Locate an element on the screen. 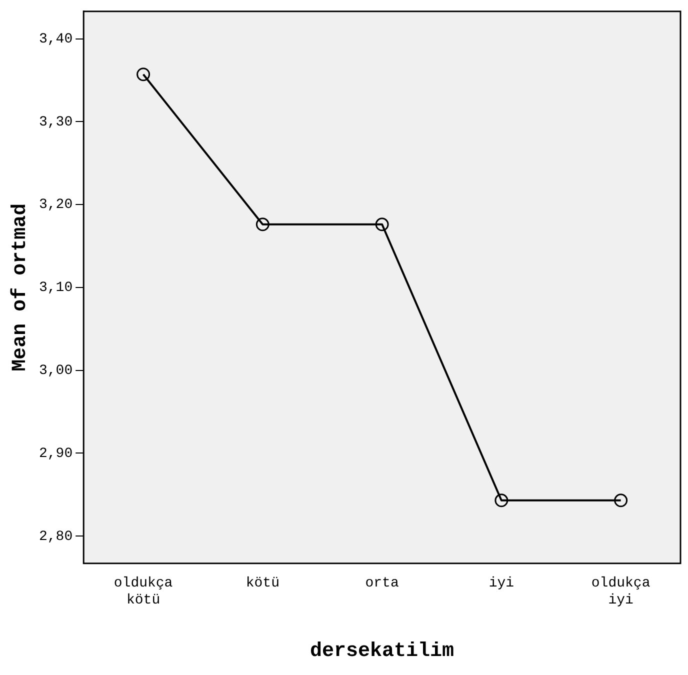 The image size is (688, 675). x-tick-label: oldukça kötü is located at coordinates (143, 592).